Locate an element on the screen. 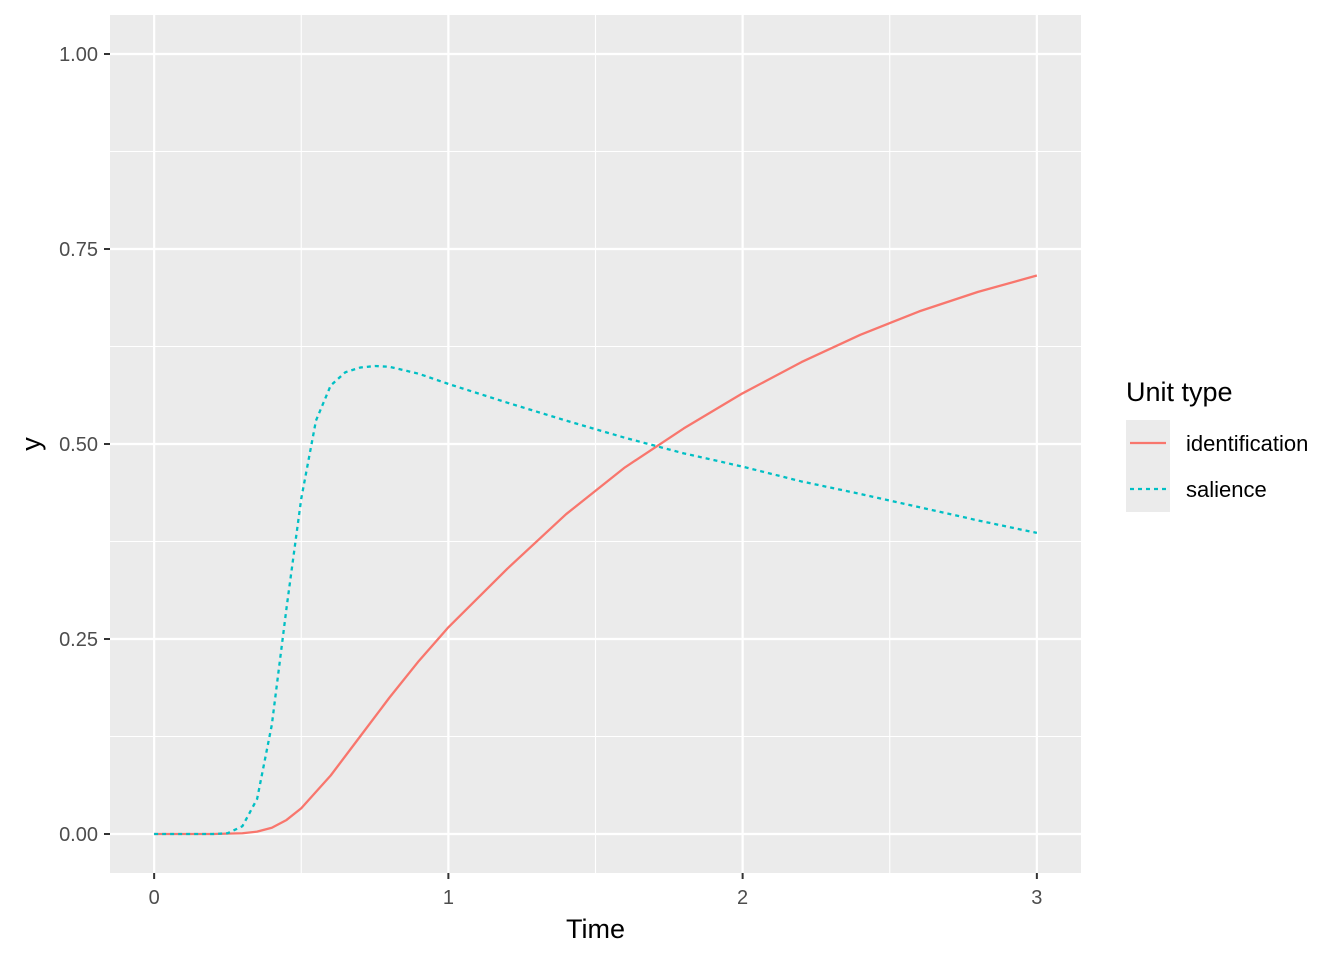  y-tick-label: 0.75 is located at coordinates (78, 250).